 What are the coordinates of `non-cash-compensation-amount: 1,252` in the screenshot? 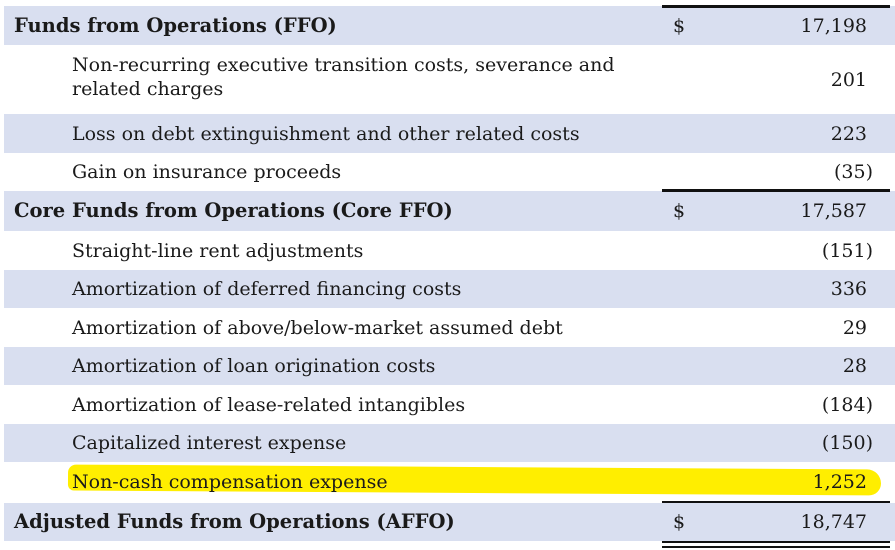 It's located at (839, 481).